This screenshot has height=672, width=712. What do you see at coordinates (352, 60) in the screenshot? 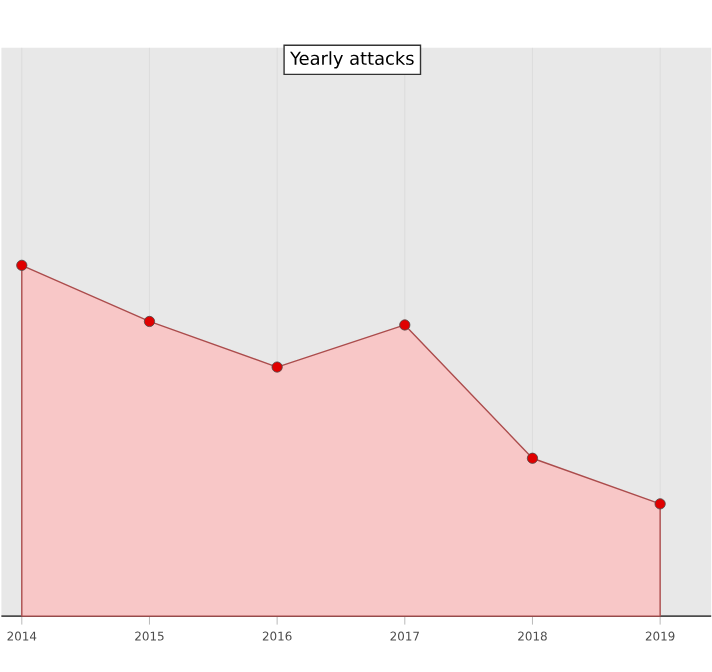
I see `chart-title: Yearly attacks` at bounding box center [352, 60].